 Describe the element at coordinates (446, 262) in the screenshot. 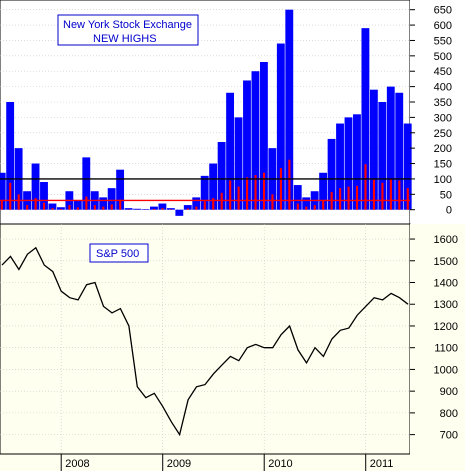

I see `sp500-y-tick-label: 1500` at that location.